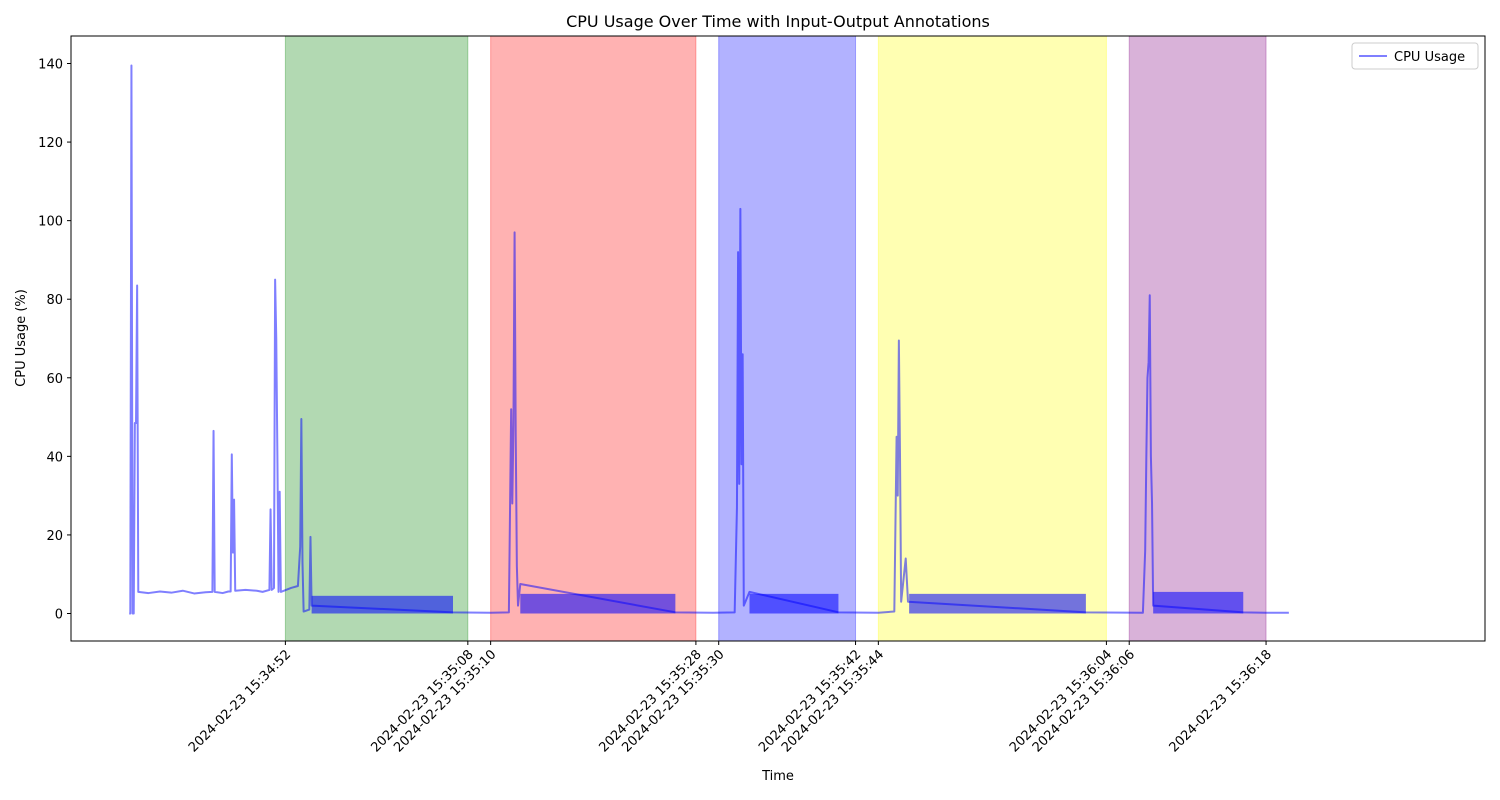 The width and height of the screenshot is (1500, 800). I want to click on y-tick-label-40: 40, so click(54, 457).